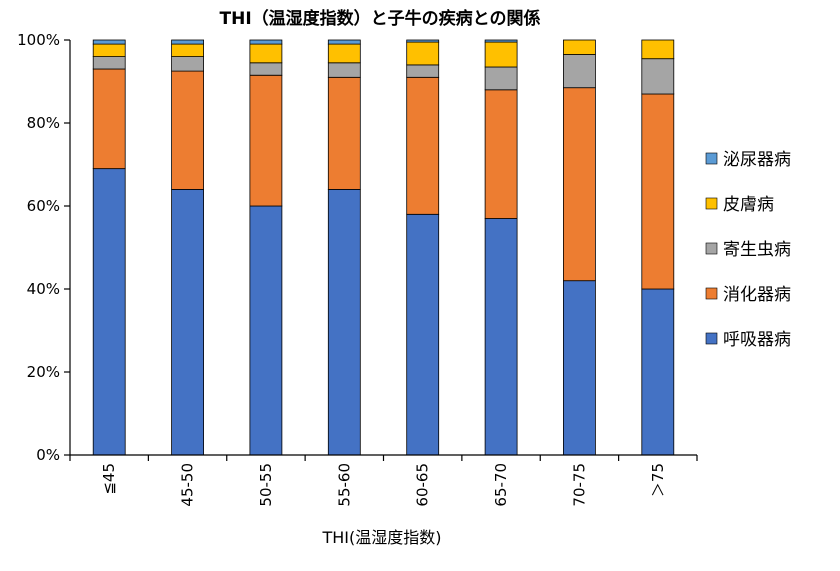 The width and height of the screenshot is (840, 571). Describe the element at coordinates (579, 485) in the screenshot. I see `x-tick-label: 70-75` at that location.